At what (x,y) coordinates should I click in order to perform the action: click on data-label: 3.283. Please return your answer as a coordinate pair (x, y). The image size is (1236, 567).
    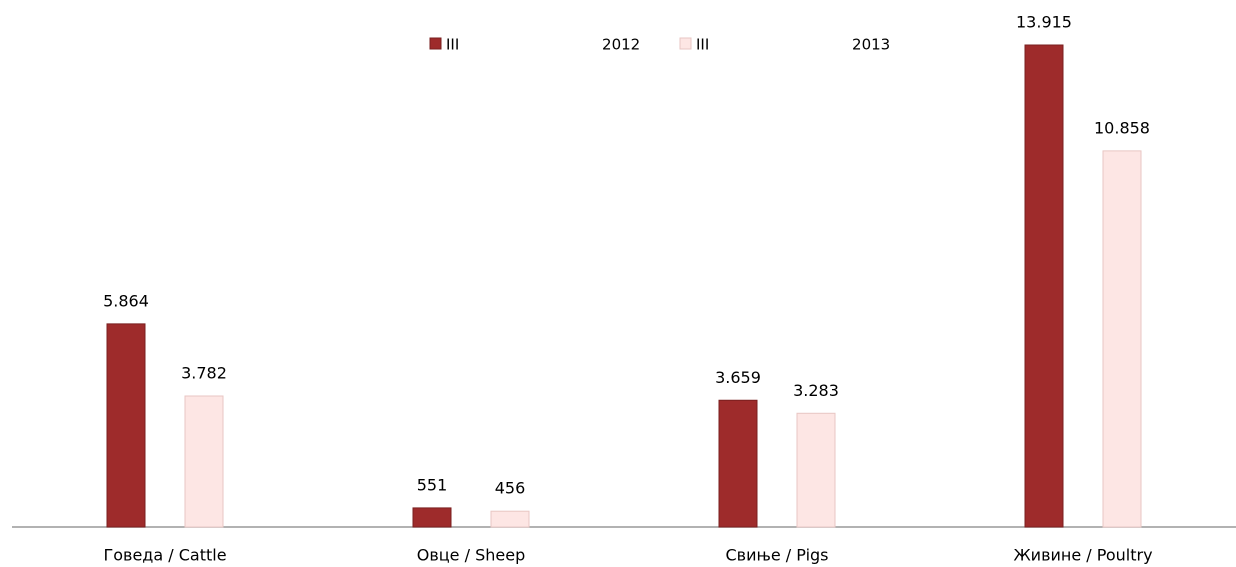
    Looking at the image, I should click on (816, 390).